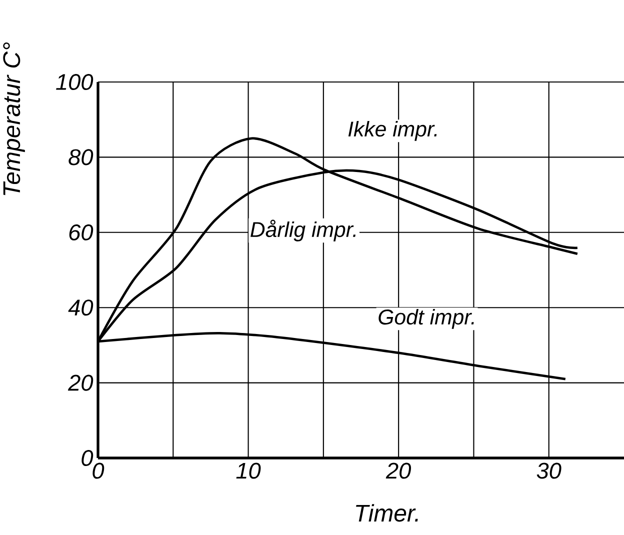  Describe the element at coordinates (81, 382) in the screenshot. I see `y-tick-label: 20` at that location.